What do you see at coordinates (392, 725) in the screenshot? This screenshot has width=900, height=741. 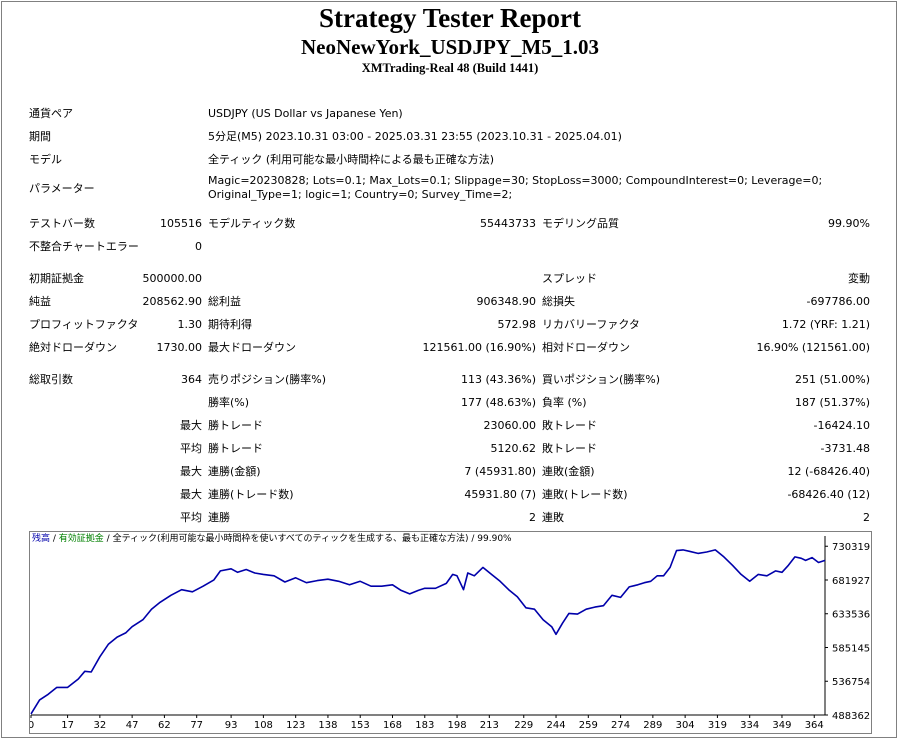 I see `x-tick-label: 168` at bounding box center [392, 725].